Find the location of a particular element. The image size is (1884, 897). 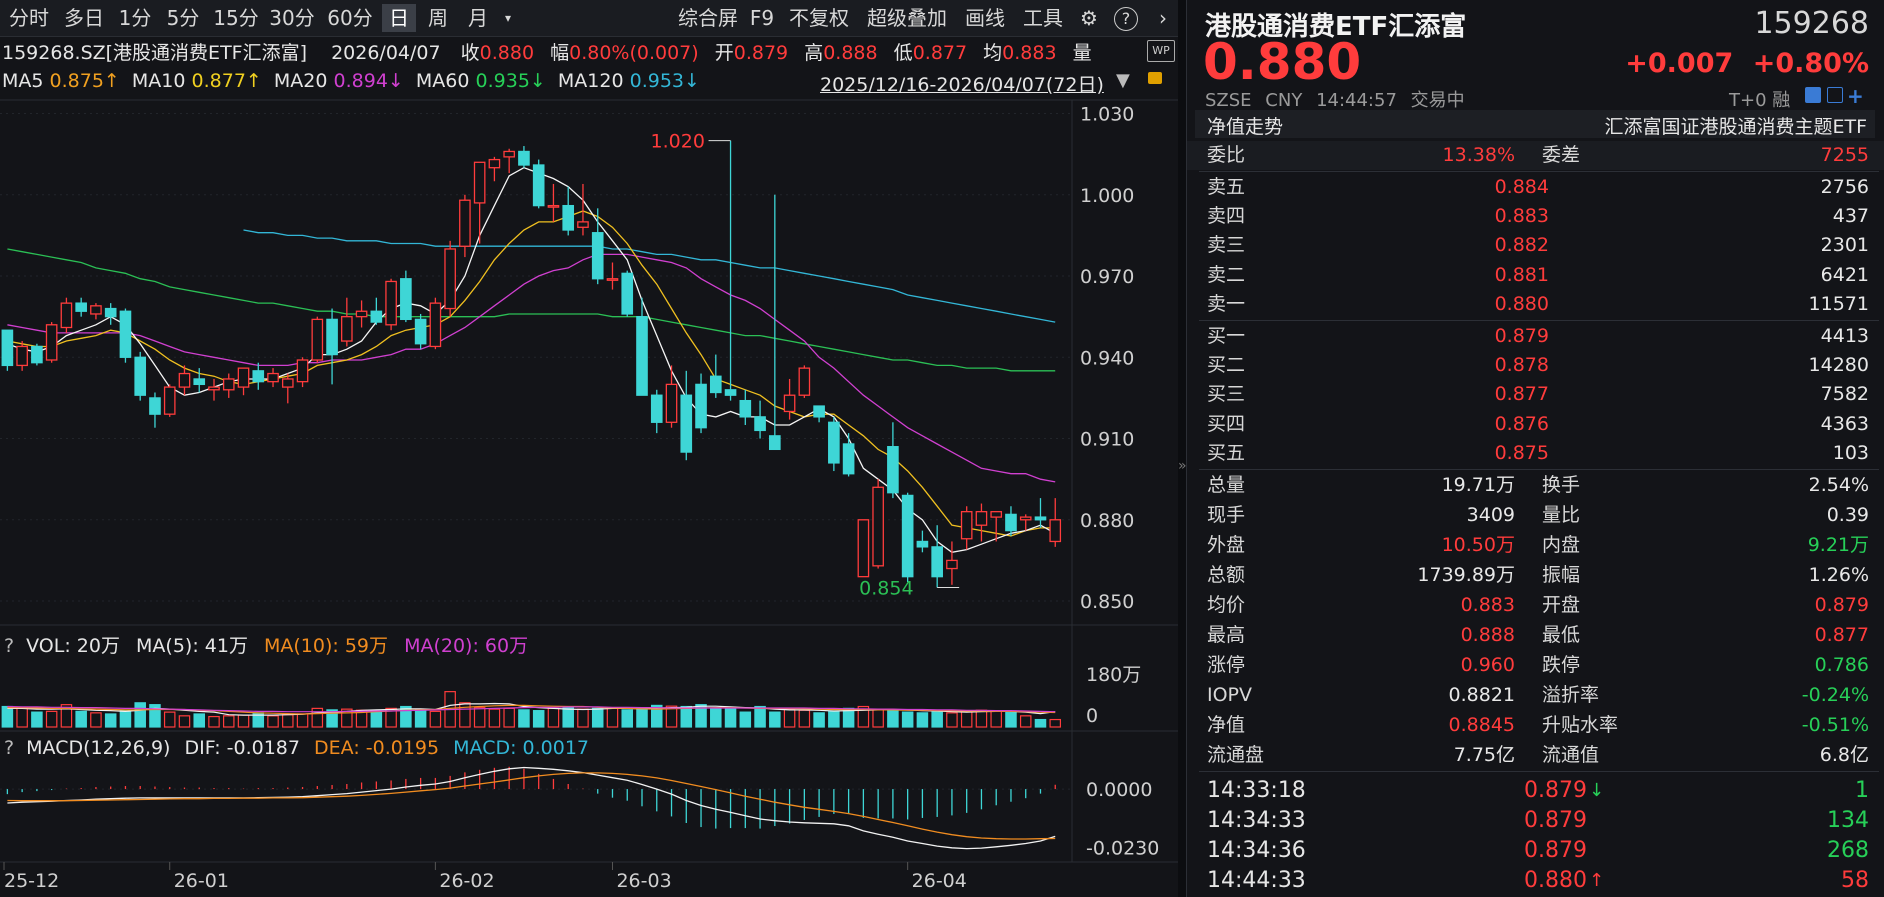

edit-icon is located at coordinates (1813, 95).